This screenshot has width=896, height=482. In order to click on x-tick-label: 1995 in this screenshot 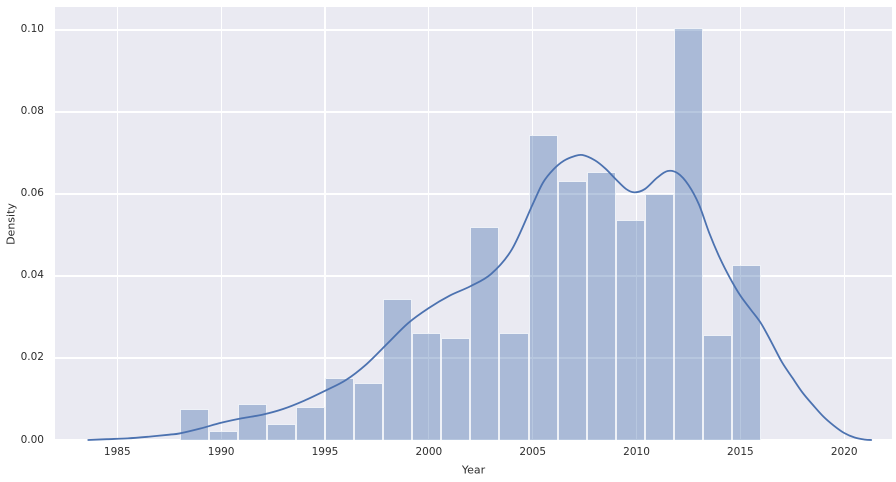, I will do `click(325, 452)`.